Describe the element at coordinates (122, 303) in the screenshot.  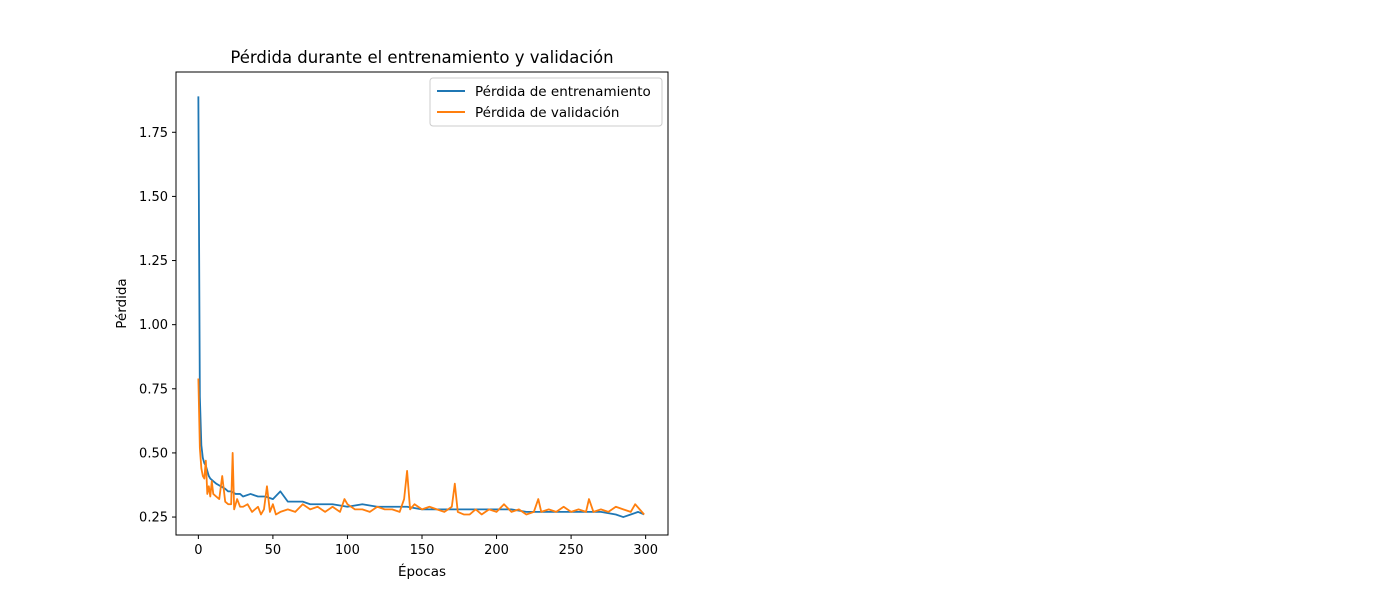
I see `y-axis-label: Pérdida` at that location.